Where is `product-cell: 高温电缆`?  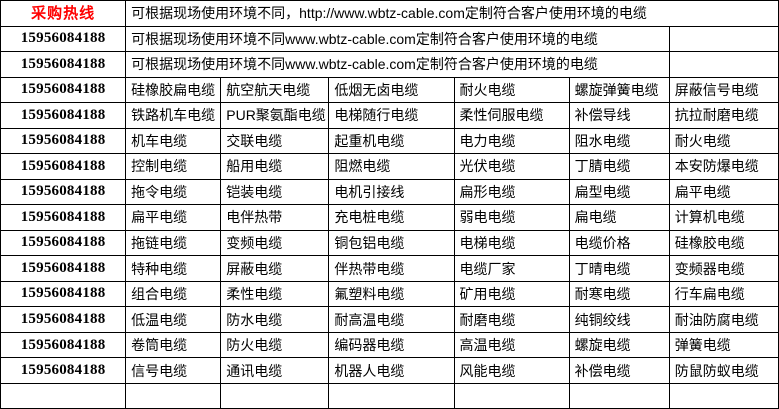 product-cell: 高温电缆 is located at coordinates (511, 345).